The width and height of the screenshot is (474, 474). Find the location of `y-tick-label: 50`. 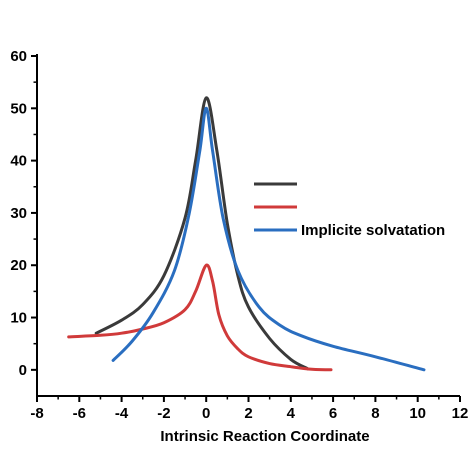

y-tick-label: 50 is located at coordinates (18, 108).